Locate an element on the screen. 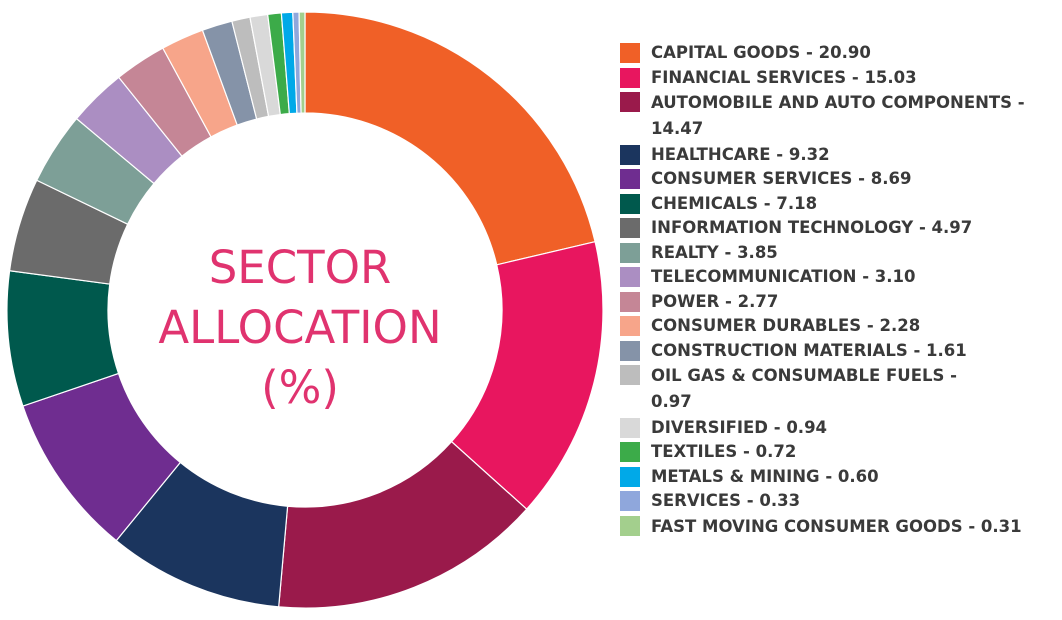 Image resolution: width=1062 pixels, height=620 pixels. legend-item: CHEMICALS - 7.18 is located at coordinates (840, 204).